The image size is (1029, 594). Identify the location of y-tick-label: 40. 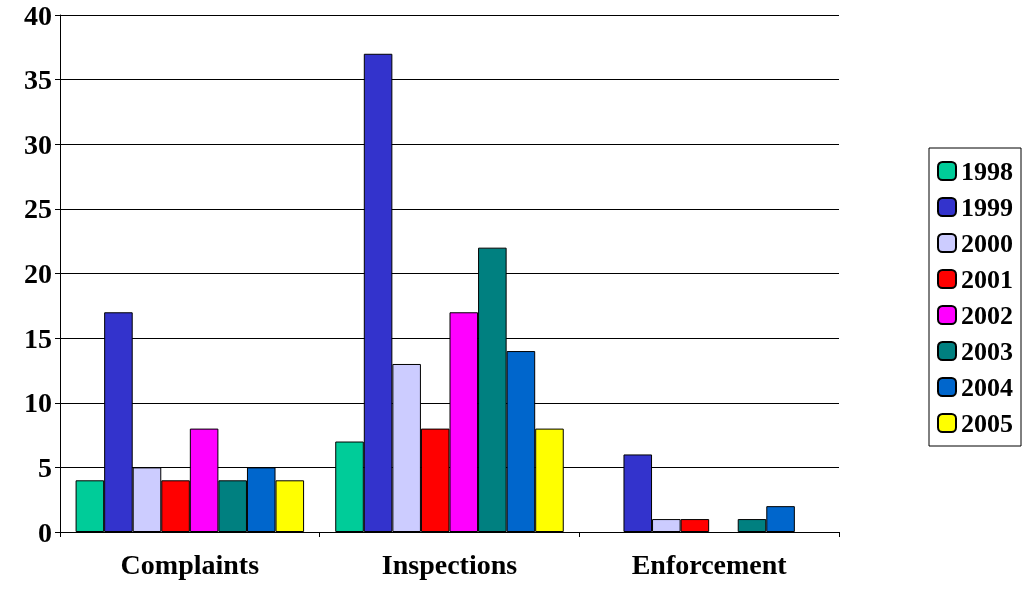
(38, 15).